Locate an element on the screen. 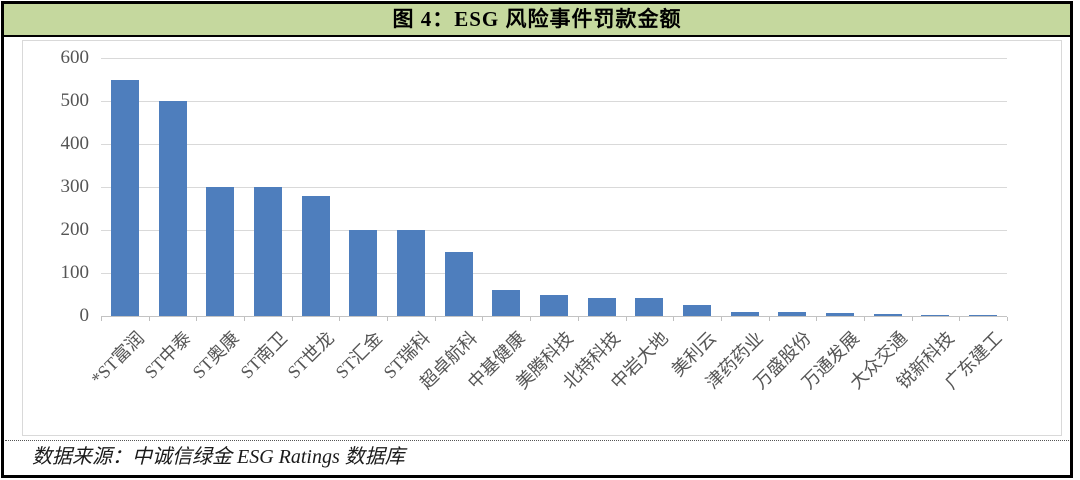 This screenshot has height=480, width=1080. y-tick-label: 600 is located at coordinates (75, 57).